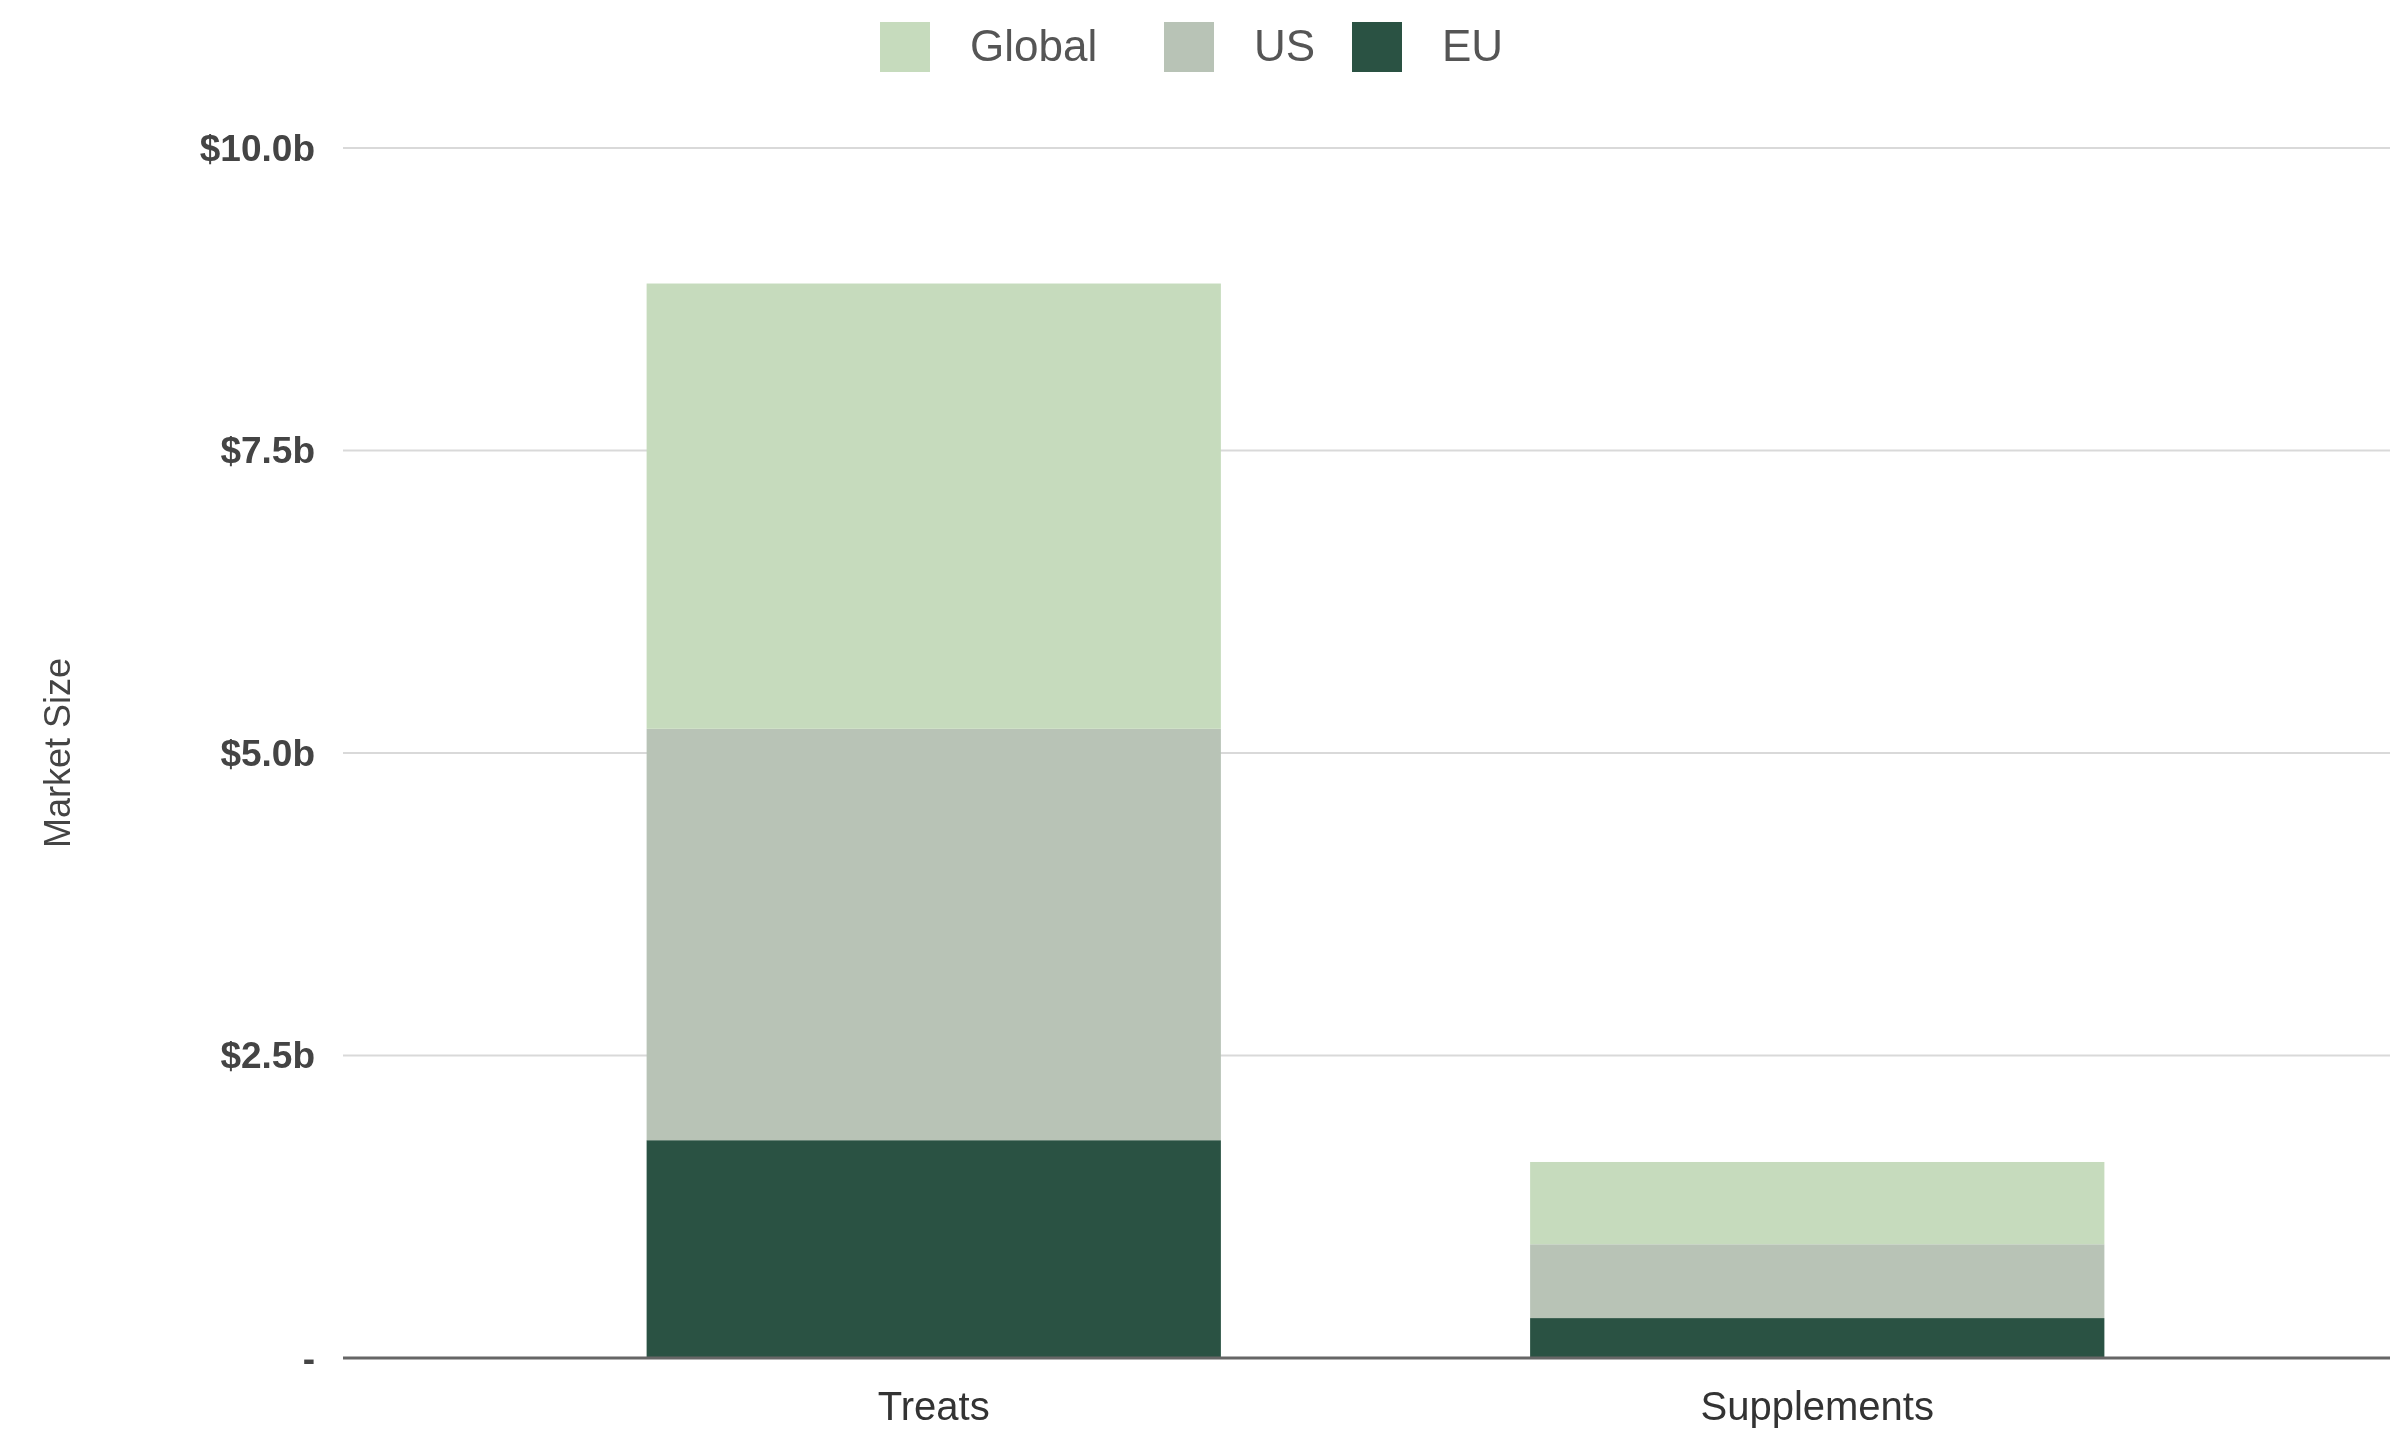  What do you see at coordinates (267, 451) in the screenshot?
I see `y-tick-label: $7.5b` at bounding box center [267, 451].